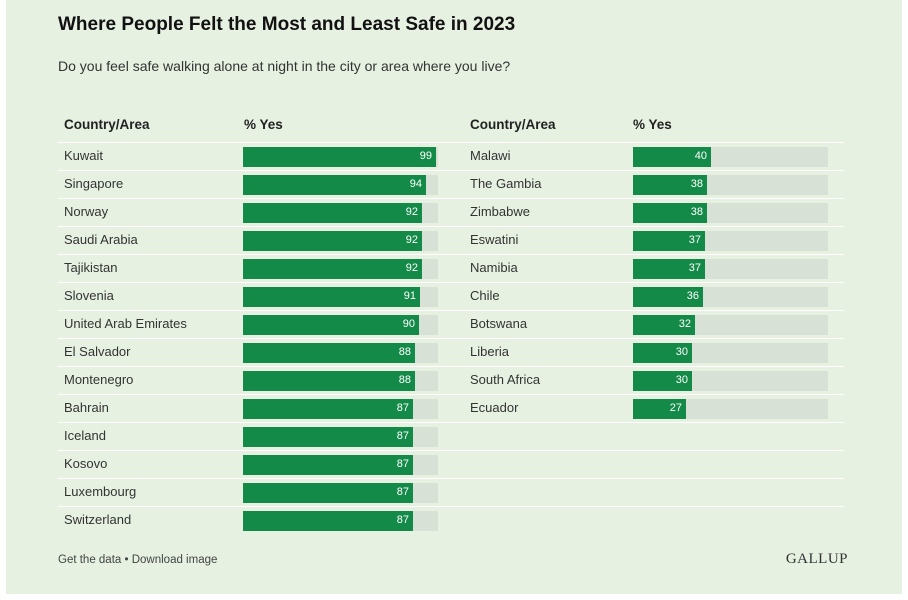  What do you see at coordinates (490, 155) in the screenshot?
I see `country-label: Malawi` at bounding box center [490, 155].